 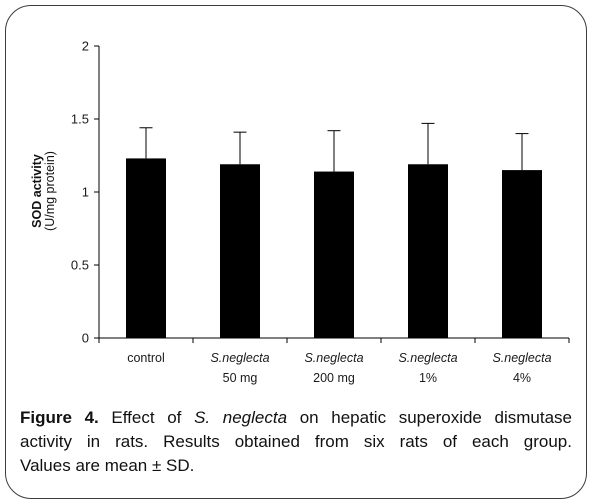 What do you see at coordinates (334, 147) in the screenshot?
I see `error-bars` at bounding box center [334, 147].